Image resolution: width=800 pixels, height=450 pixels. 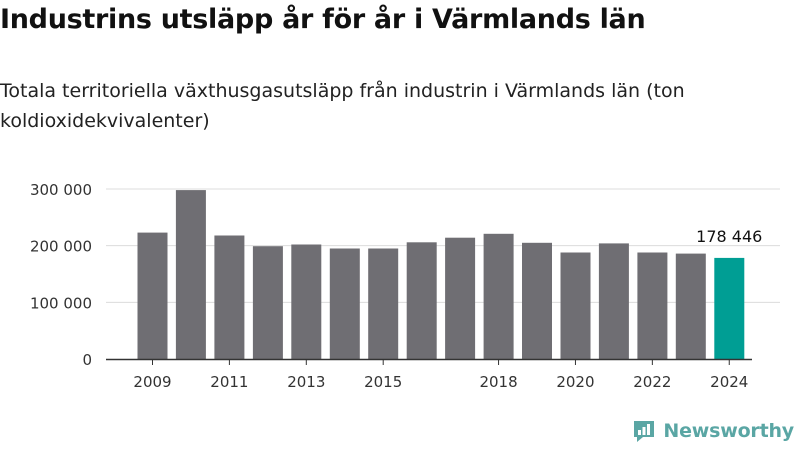 I want to click on x-tick-label: 2013, so click(x=306, y=382).